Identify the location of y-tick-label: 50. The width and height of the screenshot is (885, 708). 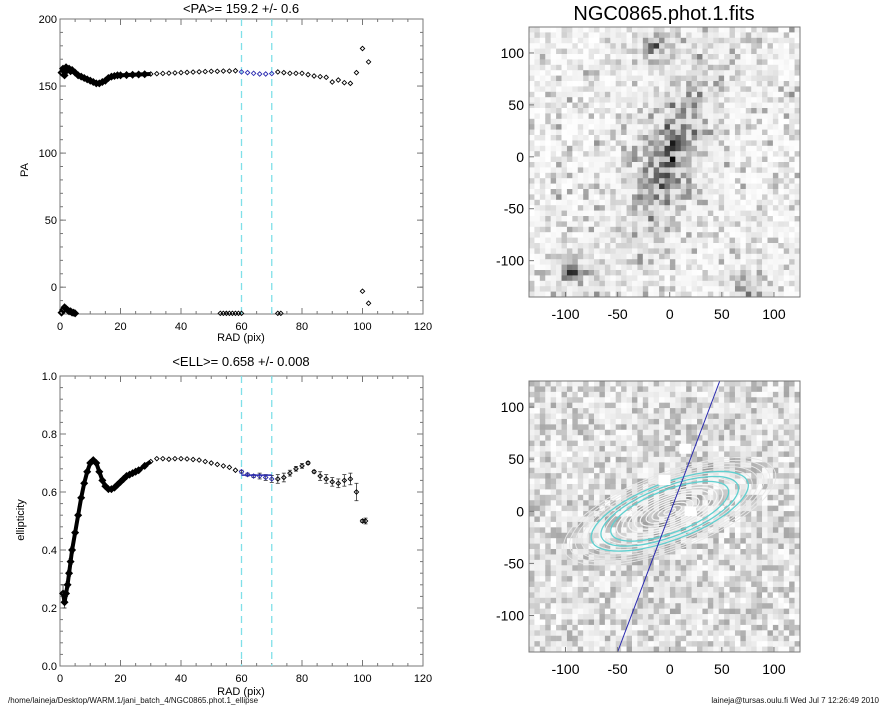
(516, 105).